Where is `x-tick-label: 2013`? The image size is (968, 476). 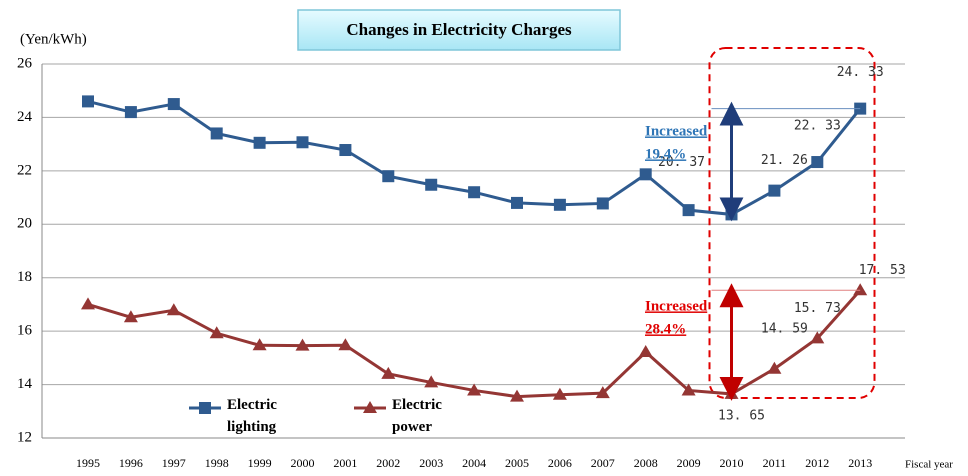
x-tick-label: 2013 is located at coordinates (860, 463).